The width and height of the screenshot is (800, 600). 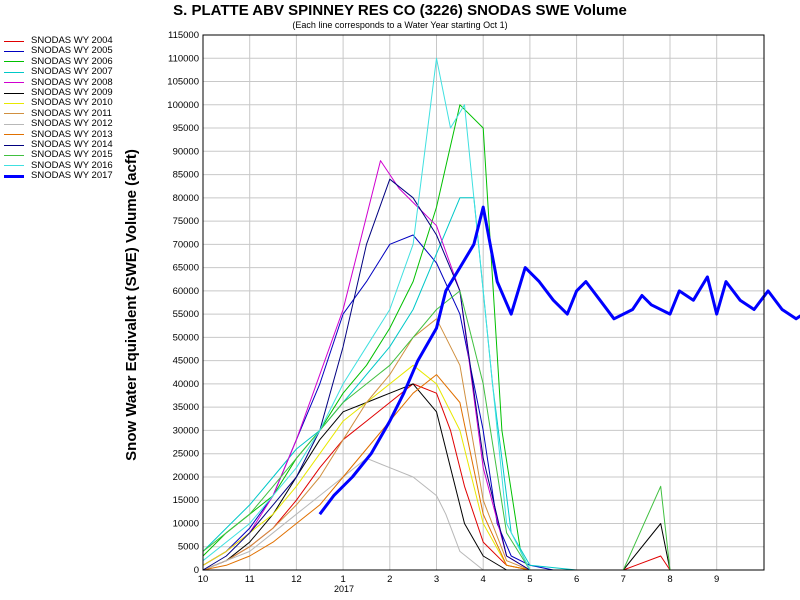 I want to click on legend-item: SNODAS WY 2017, so click(x=58, y=176).